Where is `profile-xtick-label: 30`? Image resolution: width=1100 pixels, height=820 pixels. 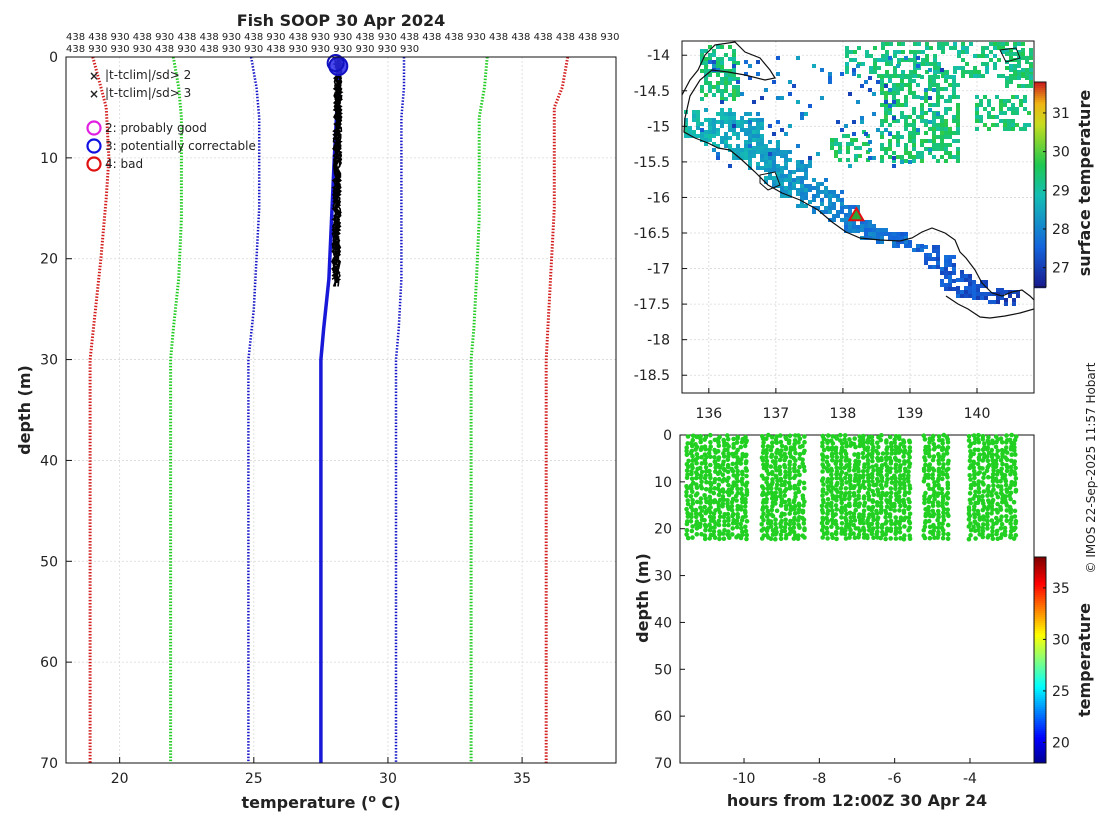
profile-xtick-label: 30 is located at coordinates (388, 779).